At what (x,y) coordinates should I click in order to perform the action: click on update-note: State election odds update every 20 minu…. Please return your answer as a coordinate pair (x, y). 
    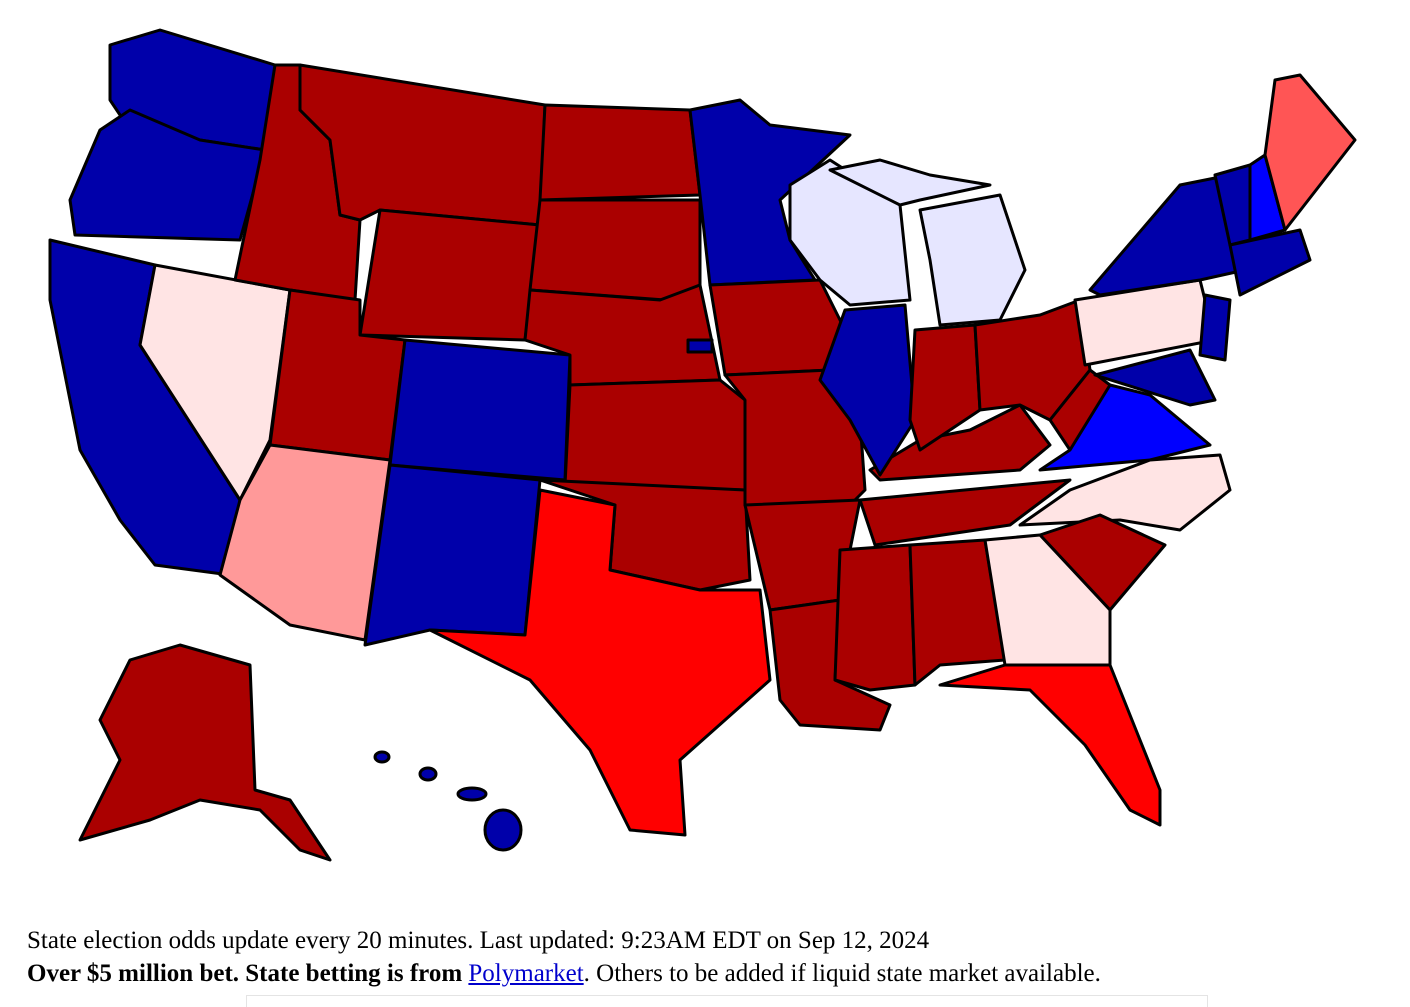
    Looking at the image, I should click on (478, 940).